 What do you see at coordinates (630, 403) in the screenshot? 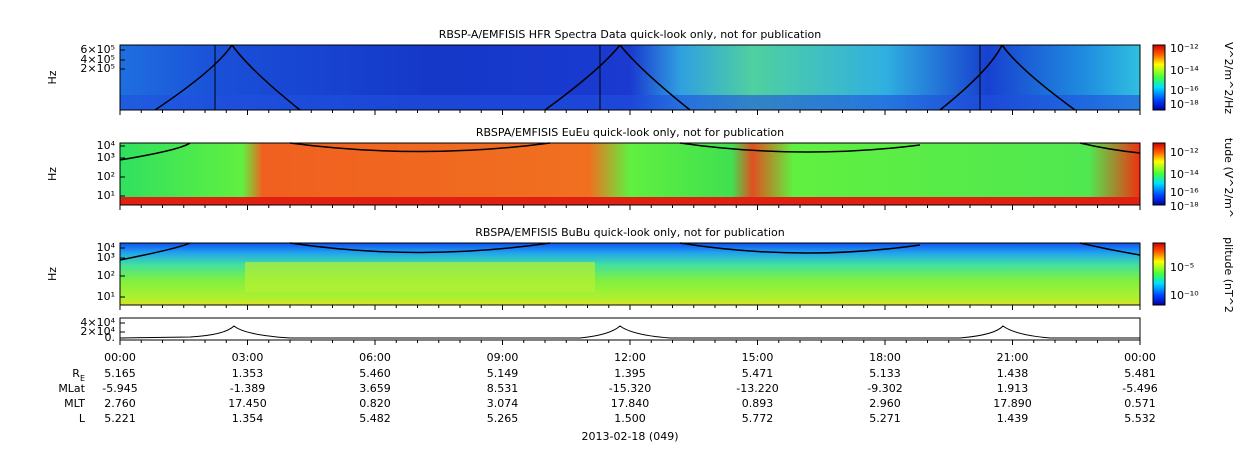
I see `ephemeris-value: 17.840` at bounding box center [630, 403].